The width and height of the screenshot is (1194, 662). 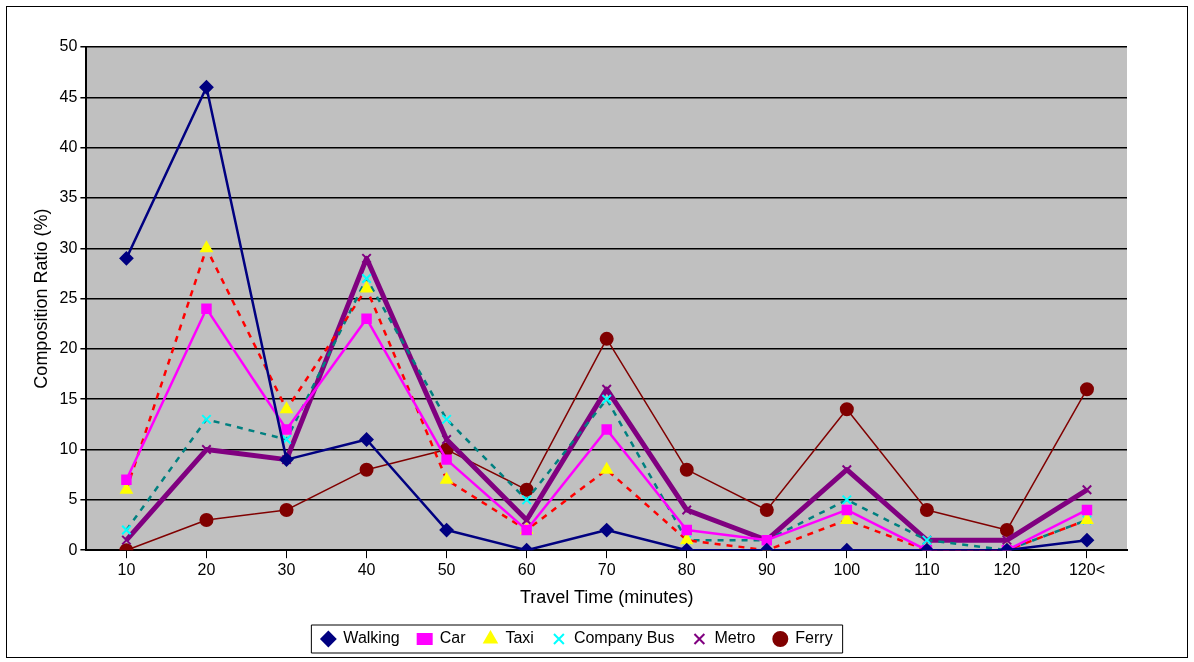 I want to click on x-axis-title: Travel Time (minutes), so click(x=607, y=597).